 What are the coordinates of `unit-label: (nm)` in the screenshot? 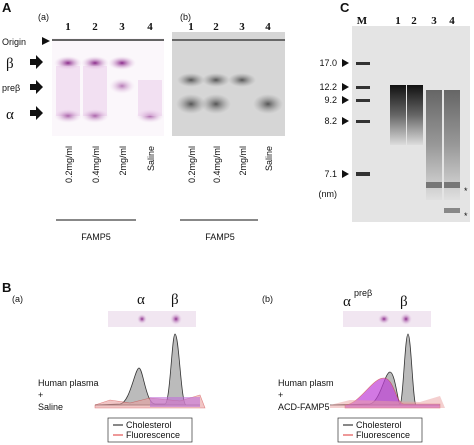 It's located at (328, 194).